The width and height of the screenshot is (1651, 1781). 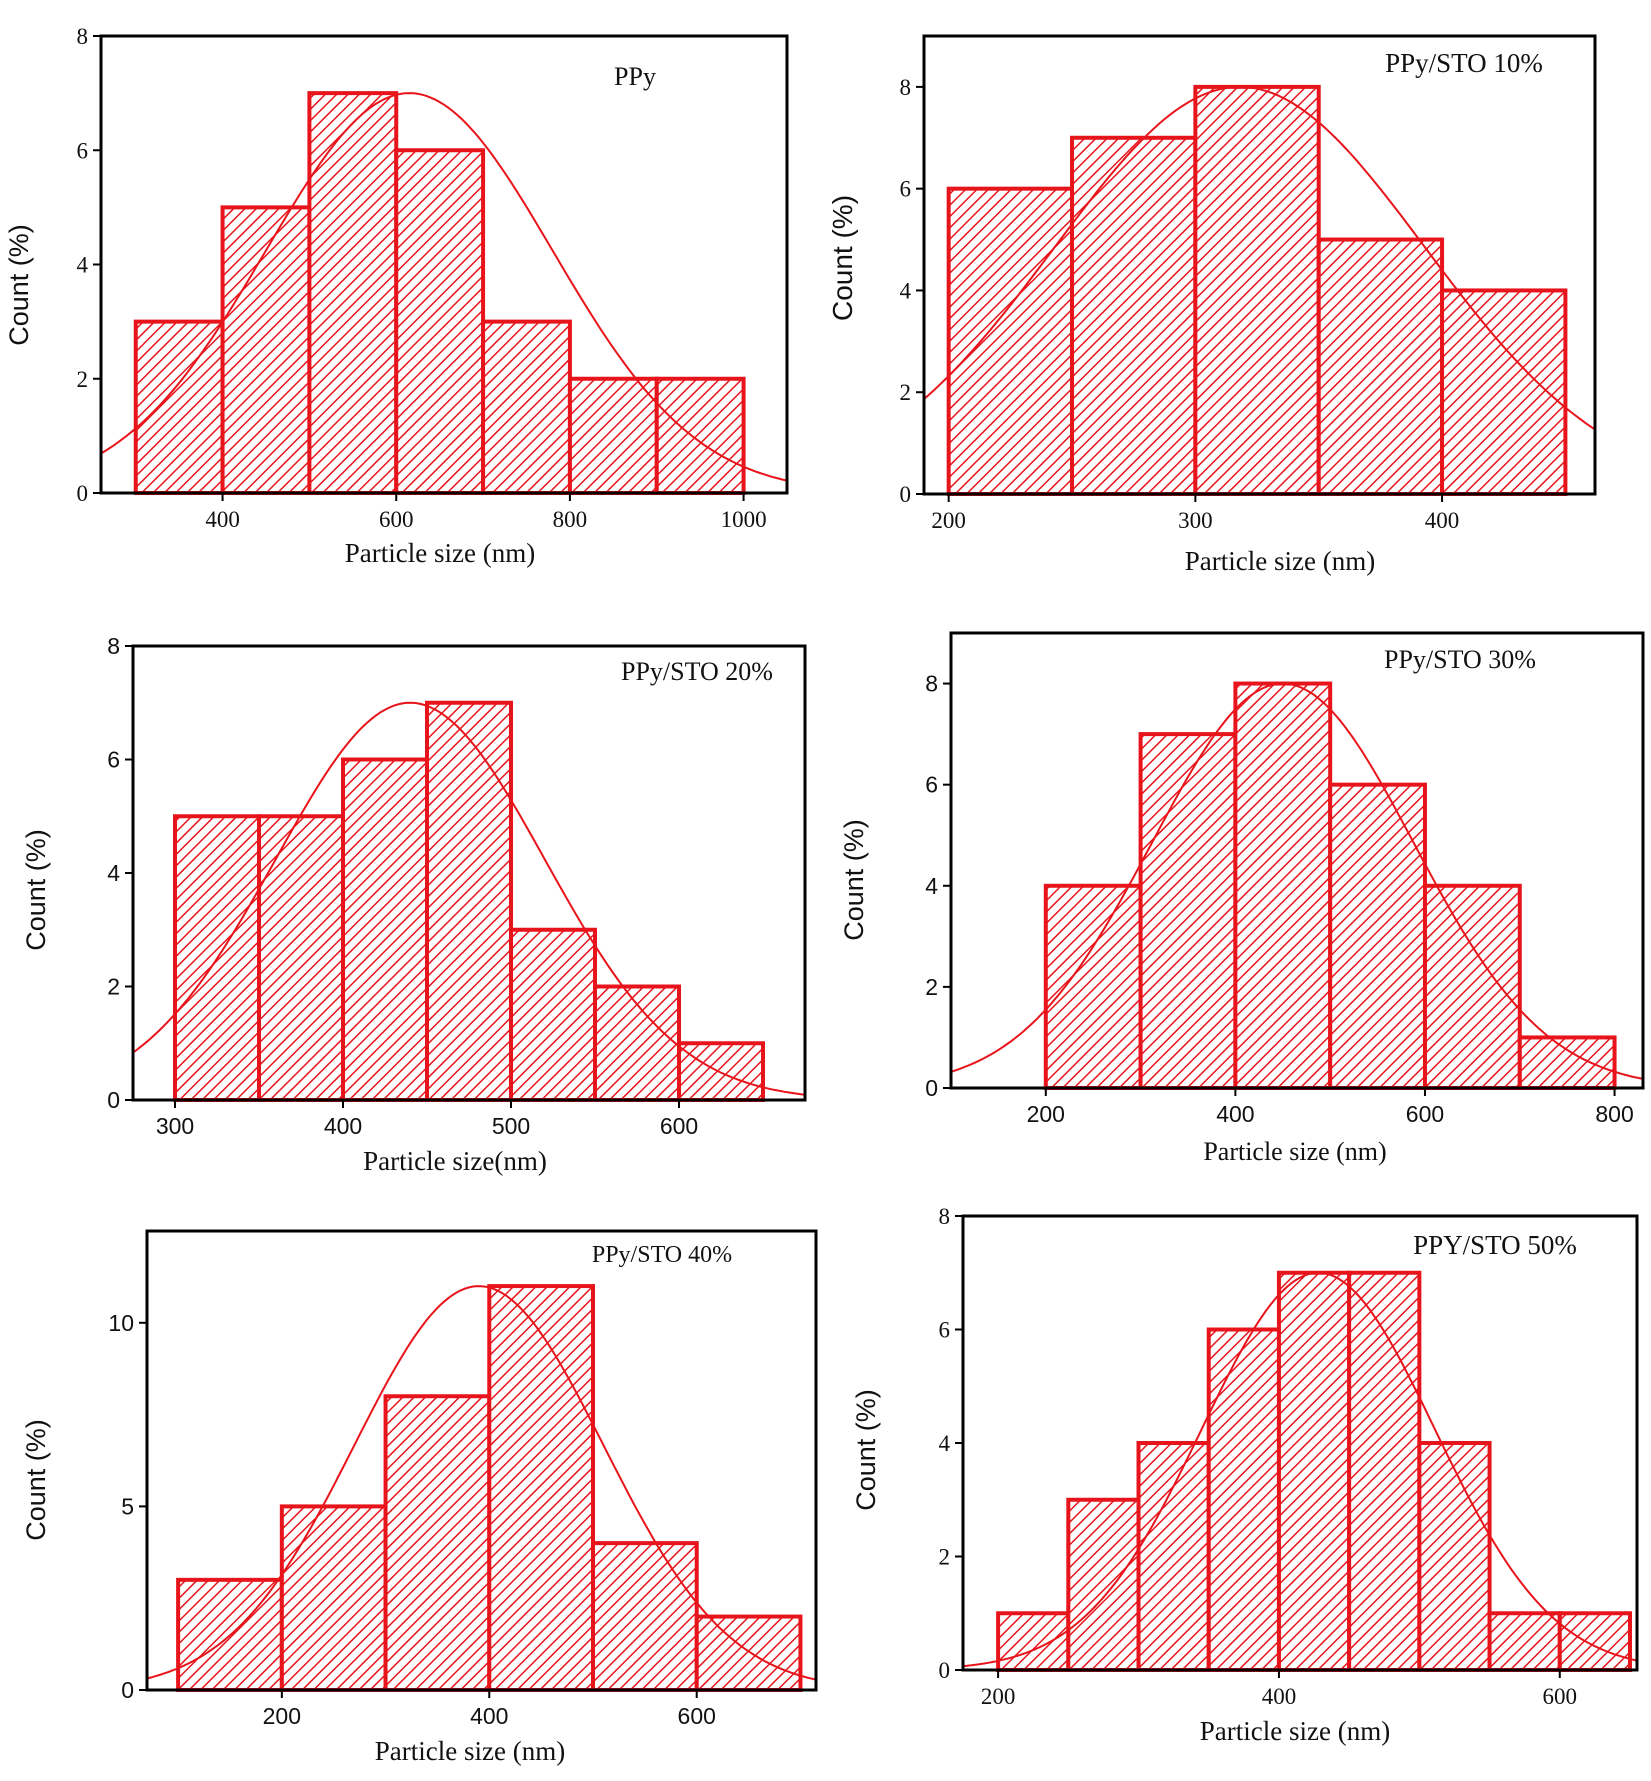 I want to click on y-axis-label-sto50: Count (%), so click(x=866, y=1450).